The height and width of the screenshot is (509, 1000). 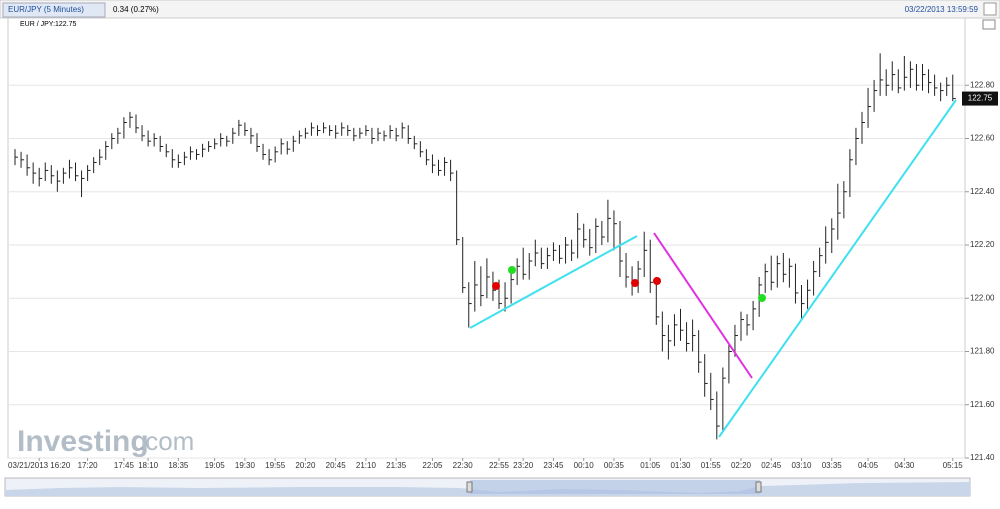 What do you see at coordinates (88, 465) in the screenshot?
I see `x-tick-label: 17:20` at bounding box center [88, 465].